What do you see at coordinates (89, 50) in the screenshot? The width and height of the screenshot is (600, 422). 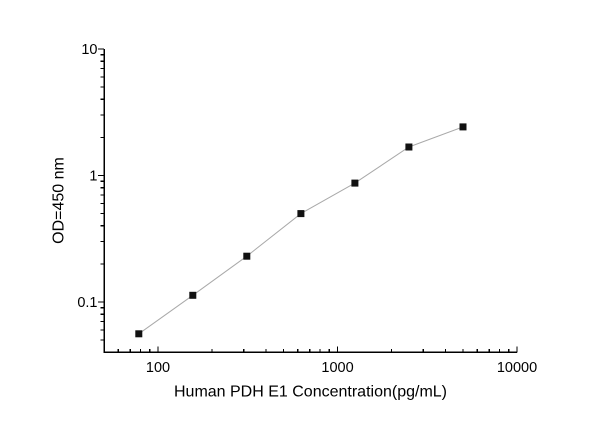 I see `y-tick-label: 10` at bounding box center [89, 50].